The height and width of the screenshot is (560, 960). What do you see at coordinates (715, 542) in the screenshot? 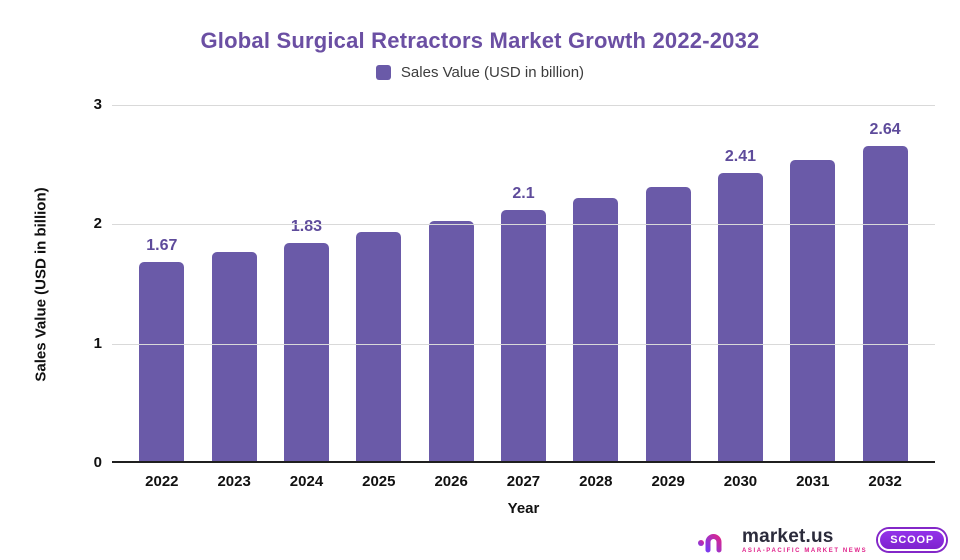
I see `marketus-logo-icon` at bounding box center [715, 542].